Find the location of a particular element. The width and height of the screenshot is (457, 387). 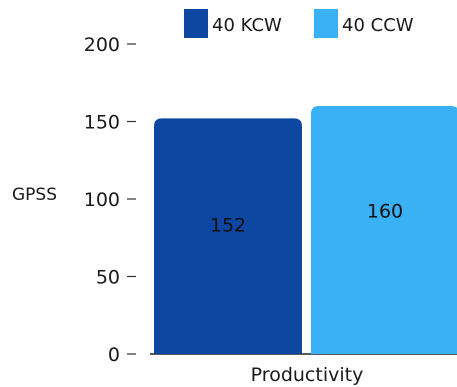

legend: 40 KCW 40 CCW is located at coordinates (299, 23).